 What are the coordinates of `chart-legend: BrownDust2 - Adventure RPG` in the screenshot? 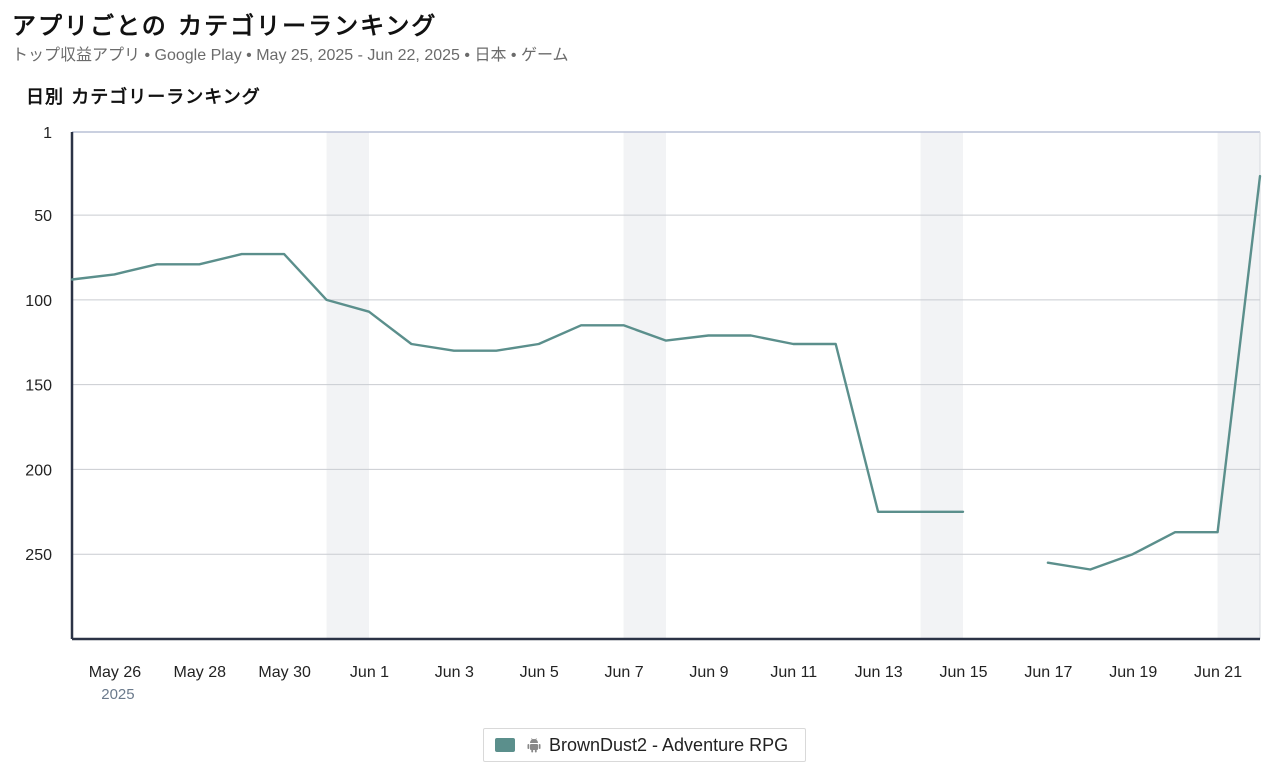 It's located at (644, 745).